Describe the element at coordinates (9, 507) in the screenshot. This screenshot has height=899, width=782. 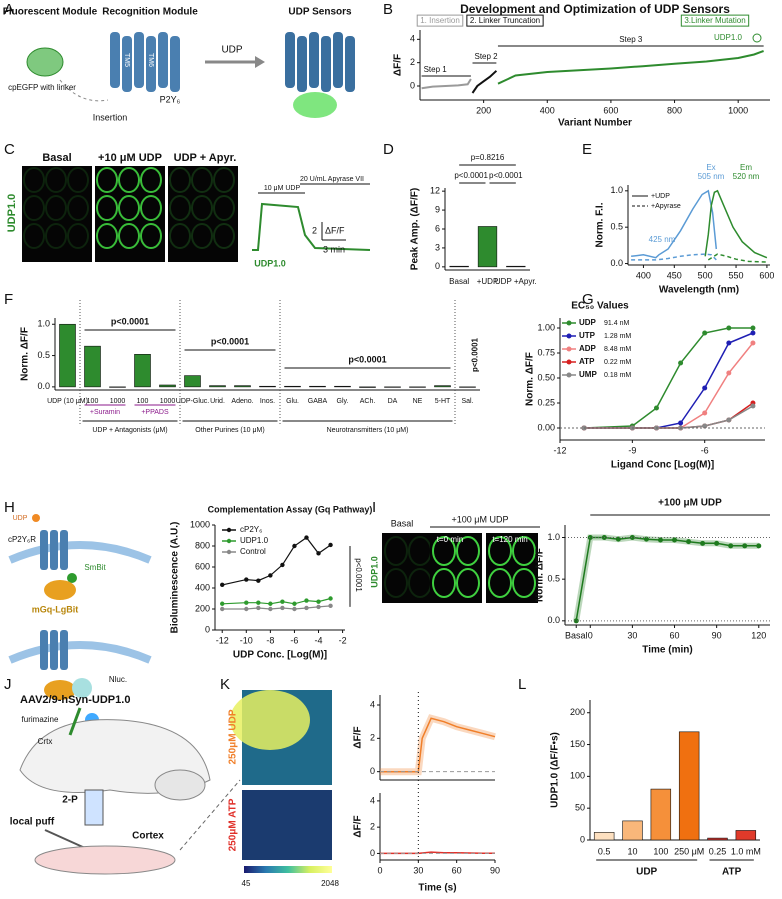
I see `panel-letter: H` at that location.